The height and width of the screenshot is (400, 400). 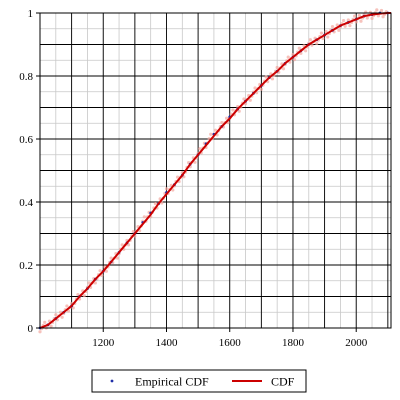 I want to click on legend-label-cdf: CDF, so click(x=283, y=382).